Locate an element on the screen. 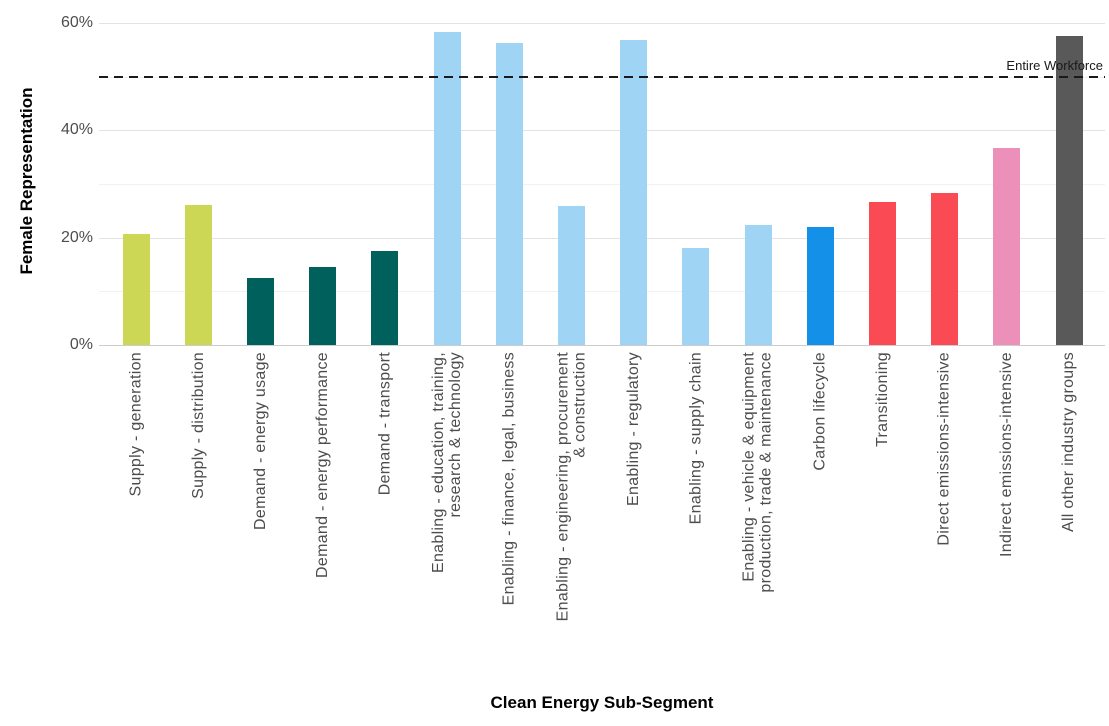  x-tick-label: Demand - energy usage is located at coordinates (260, 441).